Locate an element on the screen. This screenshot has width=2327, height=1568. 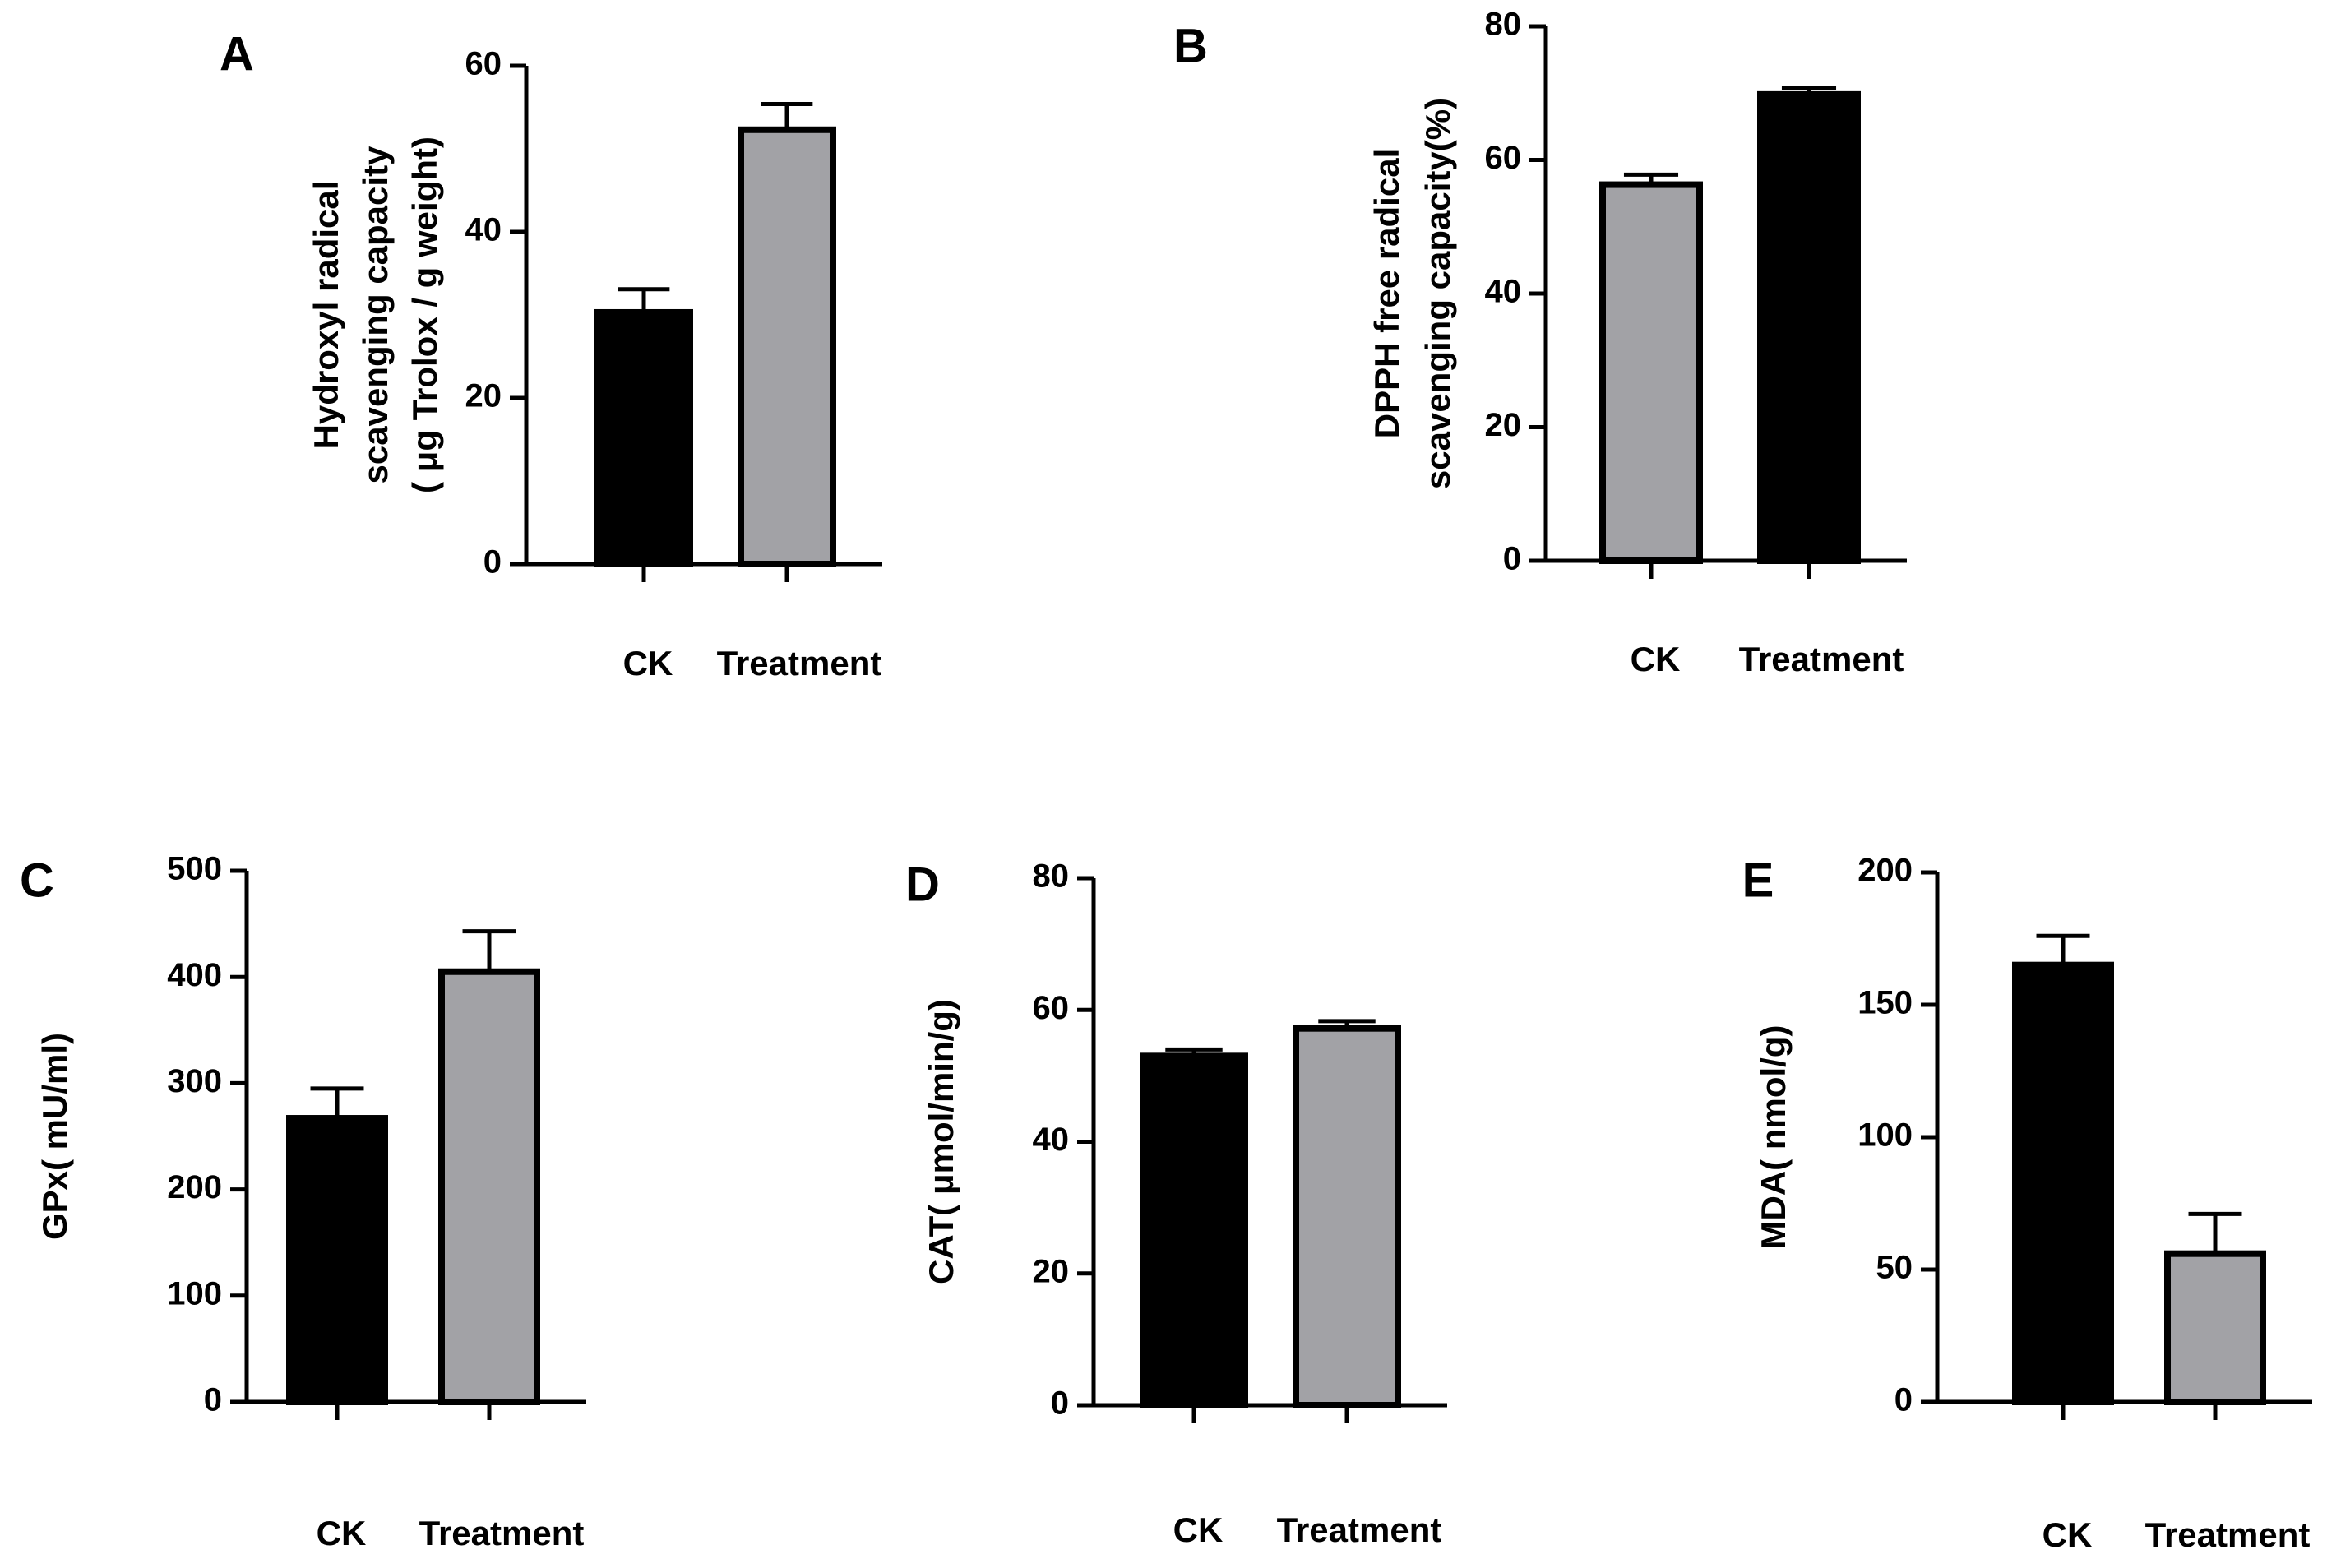
panel-c-y-axis-title: GPx( mU/ml) is located at coordinates (54, 1136).